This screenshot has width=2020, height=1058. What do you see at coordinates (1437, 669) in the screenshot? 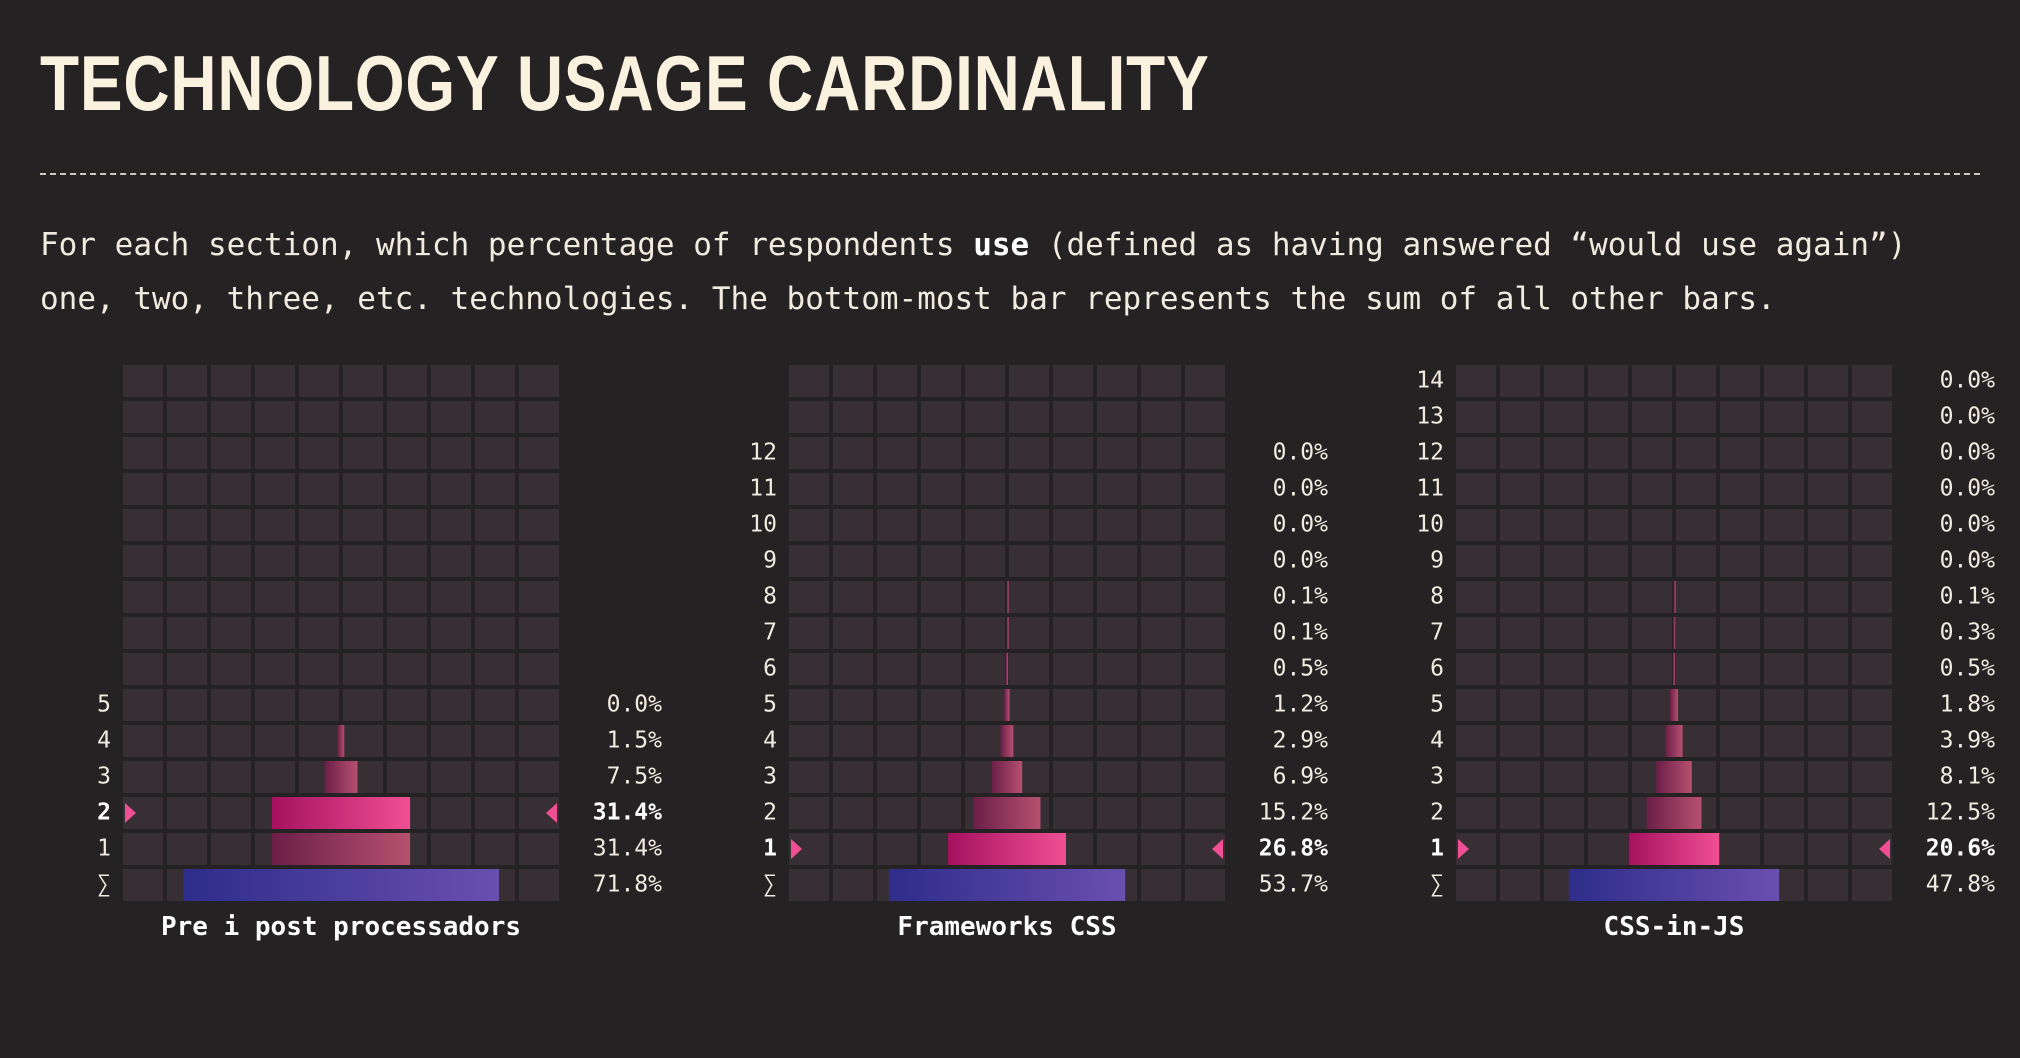
I see `row-label: 6` at bounding box center [1437, 669].